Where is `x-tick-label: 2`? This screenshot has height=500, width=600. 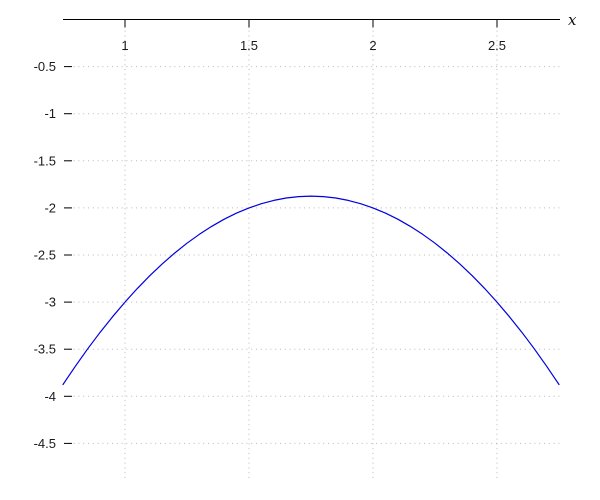
x-tick-label: 2 is located at coordinates (372, 45).